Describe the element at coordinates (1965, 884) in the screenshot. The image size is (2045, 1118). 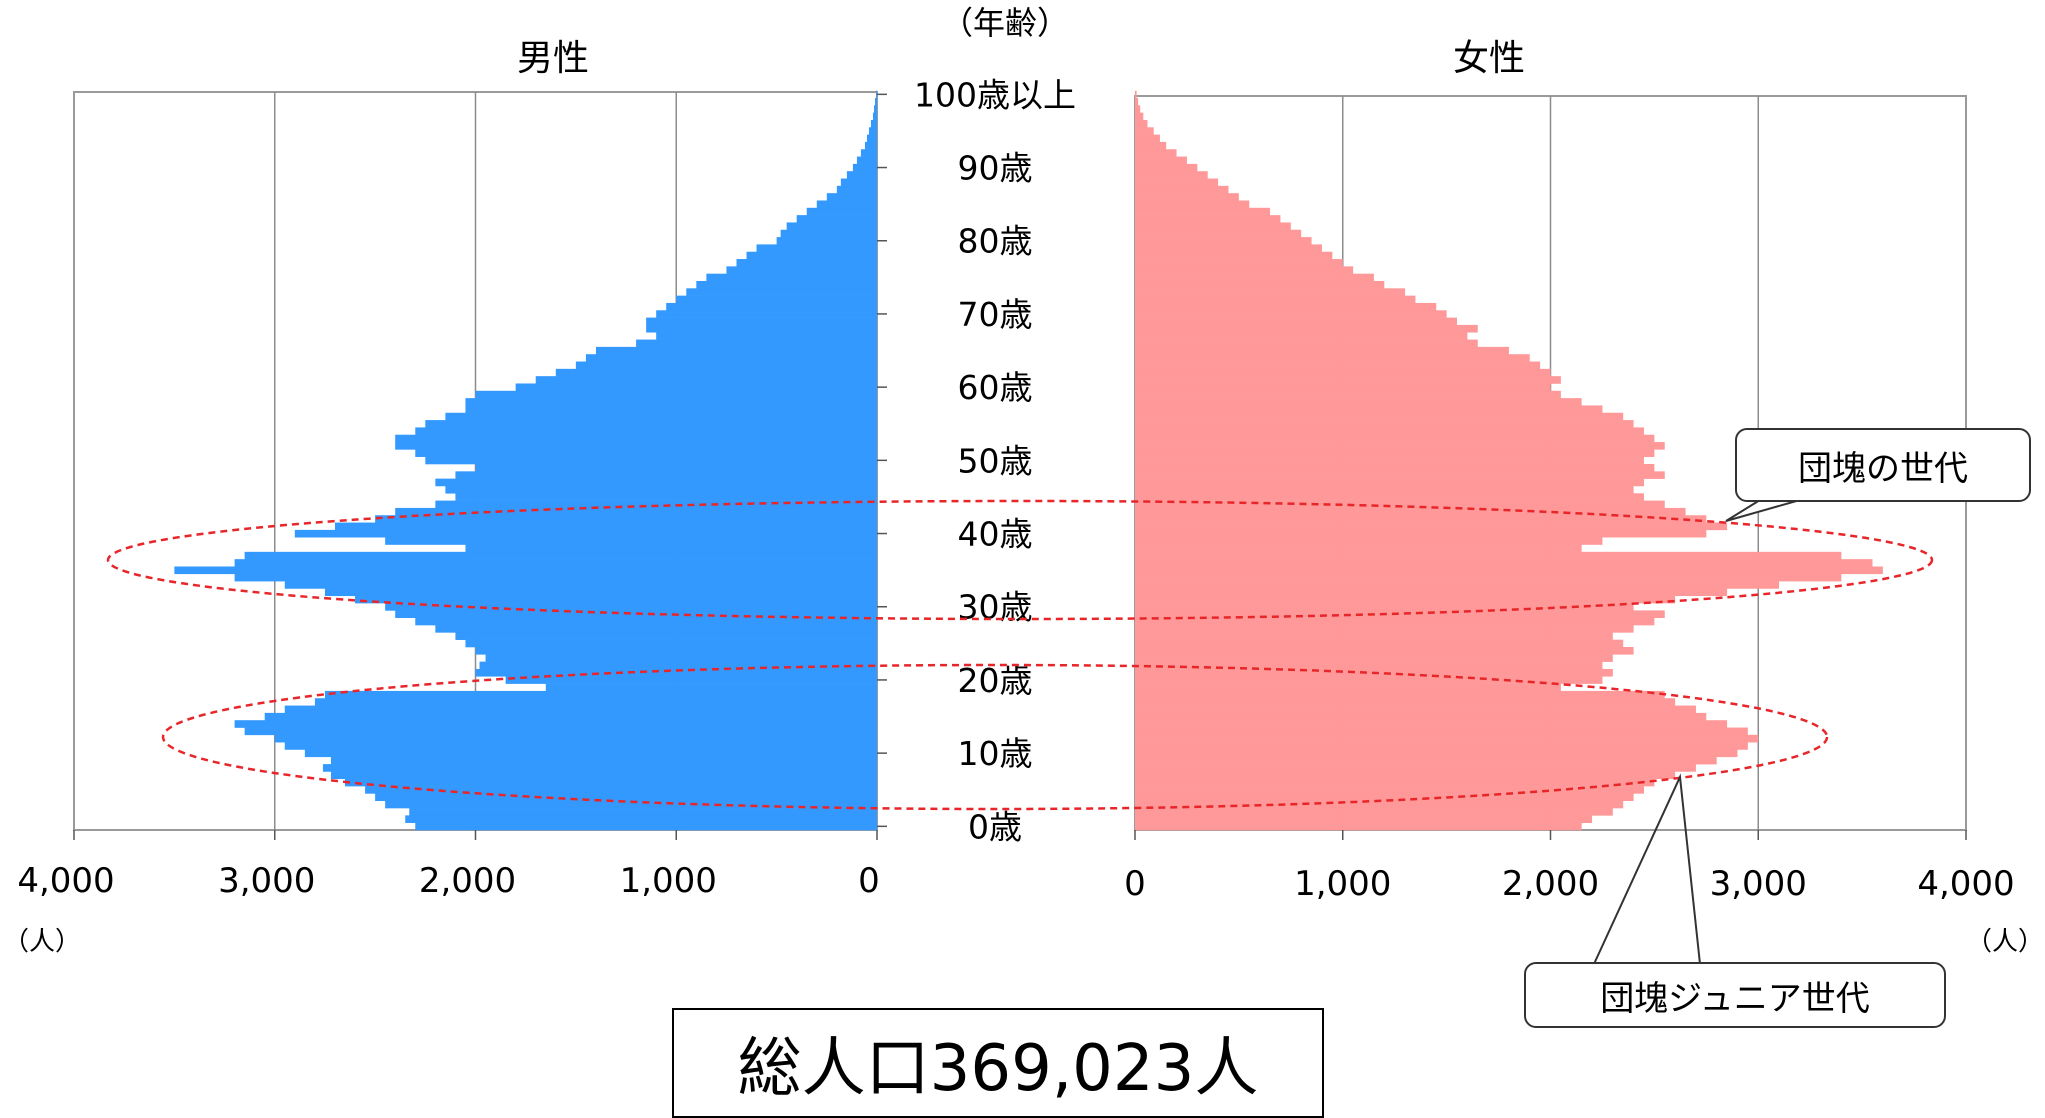
I see `female-x-tick-label: 4,000` at that location.